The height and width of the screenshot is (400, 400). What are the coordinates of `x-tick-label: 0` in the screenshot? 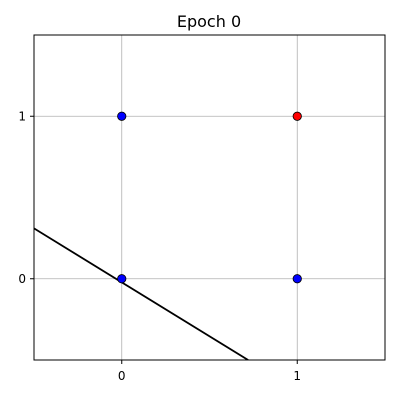 It's located at (122, 376).